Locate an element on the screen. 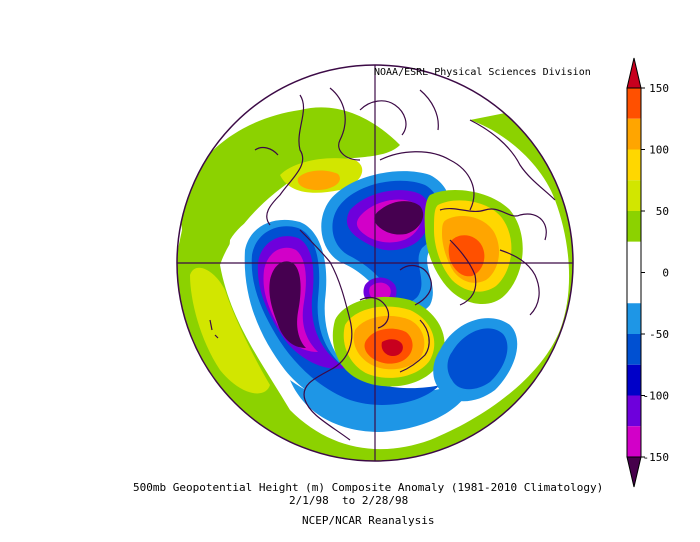 The width and height of the screenshot is (700, 542). colorbar-extend-min is located at coordinates (634, 472).